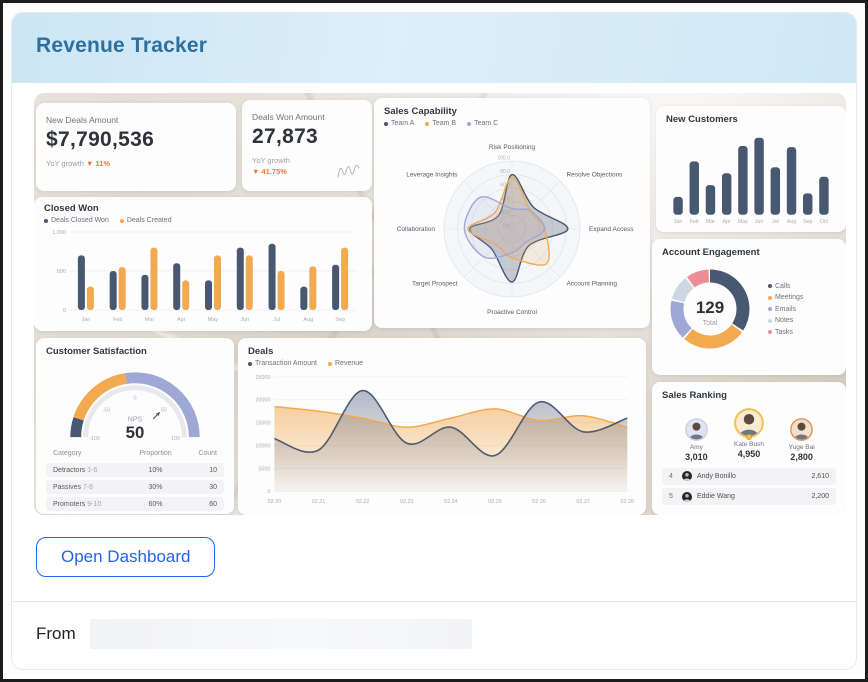 Image resolution: width=868 pixels, height=682 pixels. What do you see at coordinates (444, 123) in the screenshot?
I see `legend-label: Team B` at bounding box center [444, 123].